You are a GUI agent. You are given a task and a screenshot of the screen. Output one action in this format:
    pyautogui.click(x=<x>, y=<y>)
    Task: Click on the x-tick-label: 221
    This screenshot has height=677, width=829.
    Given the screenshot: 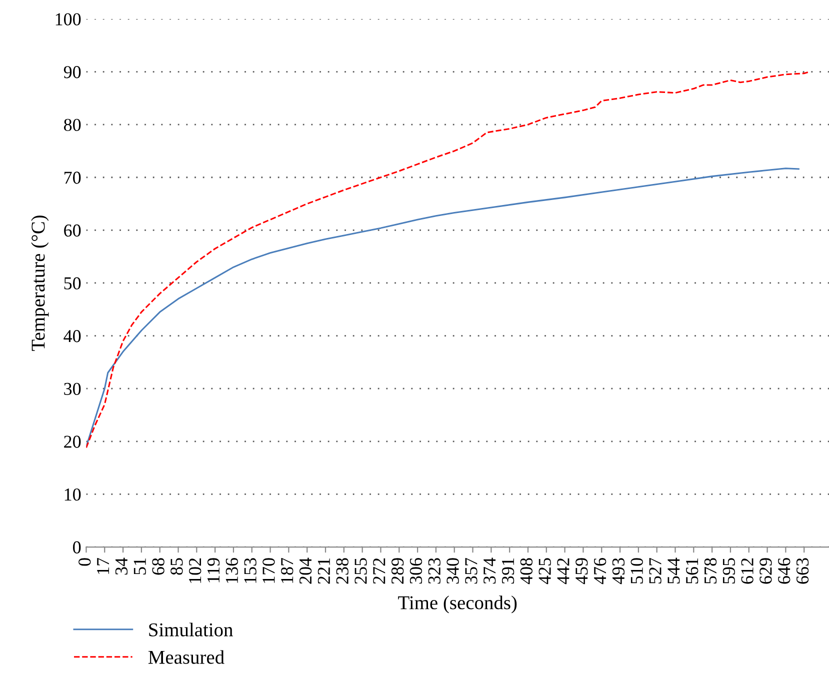 What is the action you would take?
    pyautogui.click(x=324, y=571)
    